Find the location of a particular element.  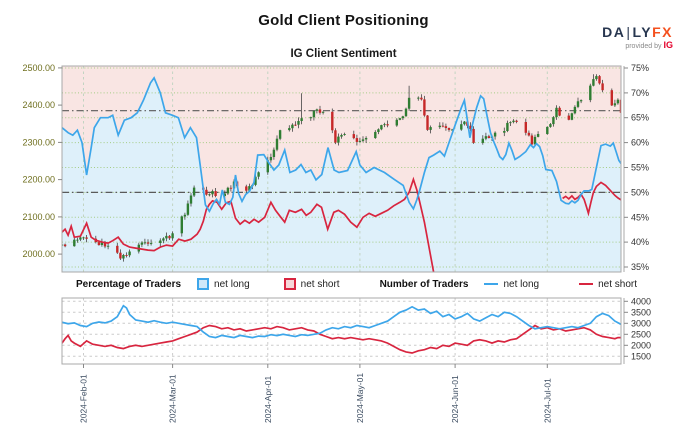

traders-plot-border is located at coordinates (341, 331).